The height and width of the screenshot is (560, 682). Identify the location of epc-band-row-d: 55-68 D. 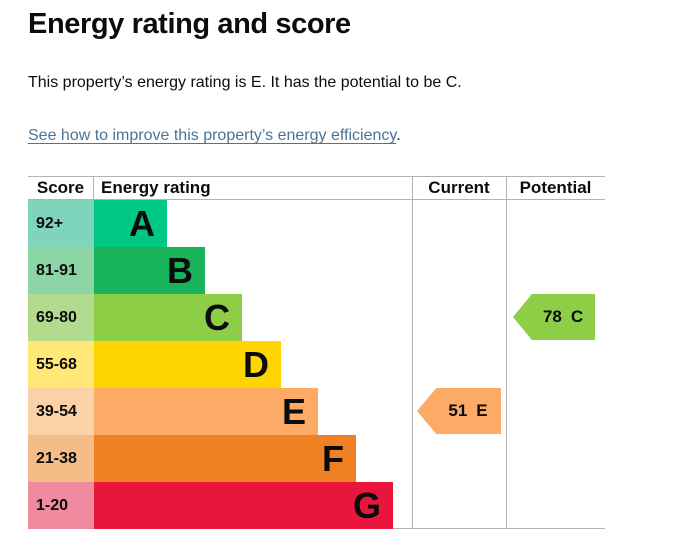
(210, 364).